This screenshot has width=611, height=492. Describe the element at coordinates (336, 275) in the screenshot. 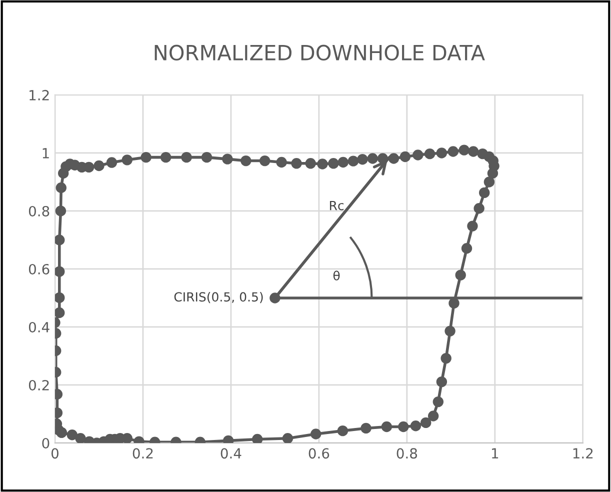

I see `annotation: θ` at that location.